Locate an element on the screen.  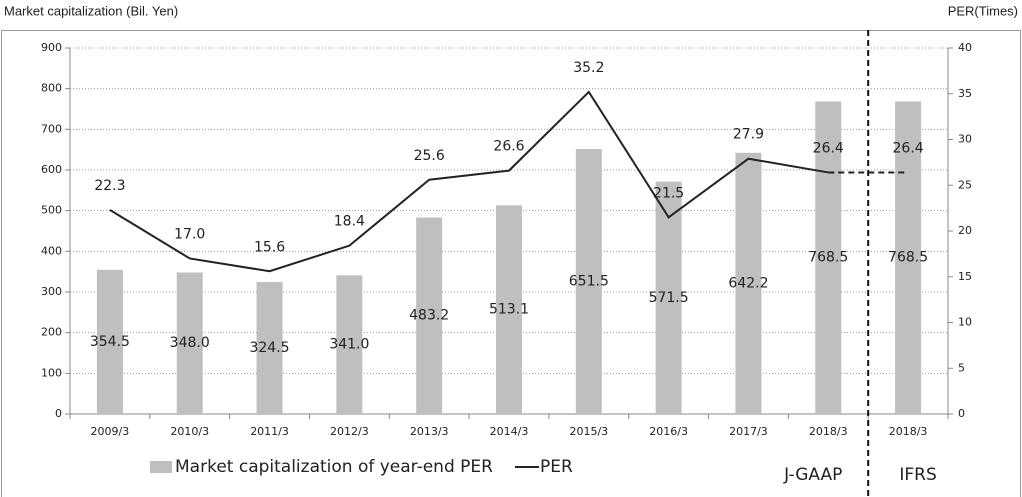
x-tick-label: 2016/3 is located at coordinates (668, 431).